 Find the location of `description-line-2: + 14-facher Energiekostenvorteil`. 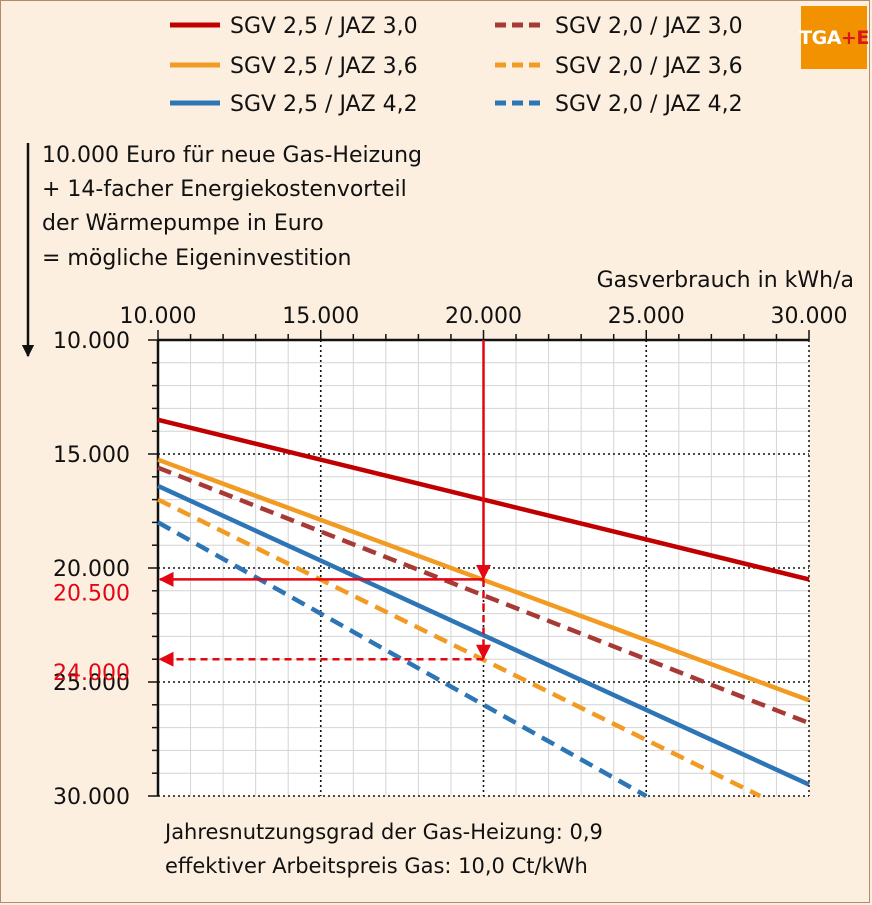

description-line-2: + 14-facher Energiekostenvorteil is located at coordinates (224, 189).